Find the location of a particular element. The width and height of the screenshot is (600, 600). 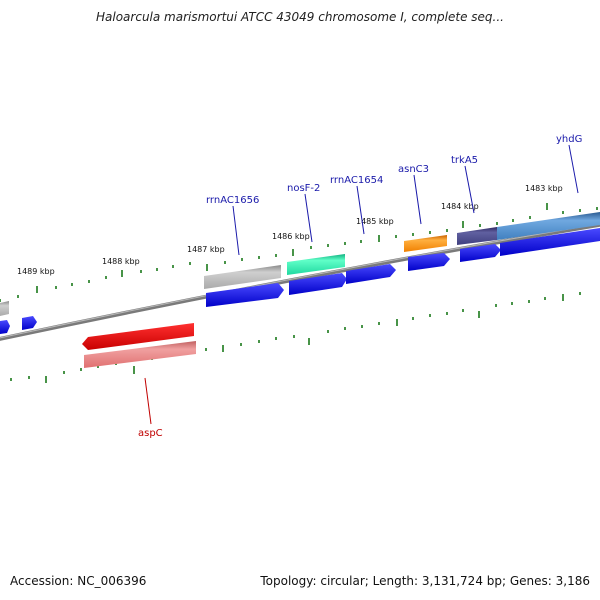

tick-label-1489: 1489 kbp is located at coordinates (36, 271).